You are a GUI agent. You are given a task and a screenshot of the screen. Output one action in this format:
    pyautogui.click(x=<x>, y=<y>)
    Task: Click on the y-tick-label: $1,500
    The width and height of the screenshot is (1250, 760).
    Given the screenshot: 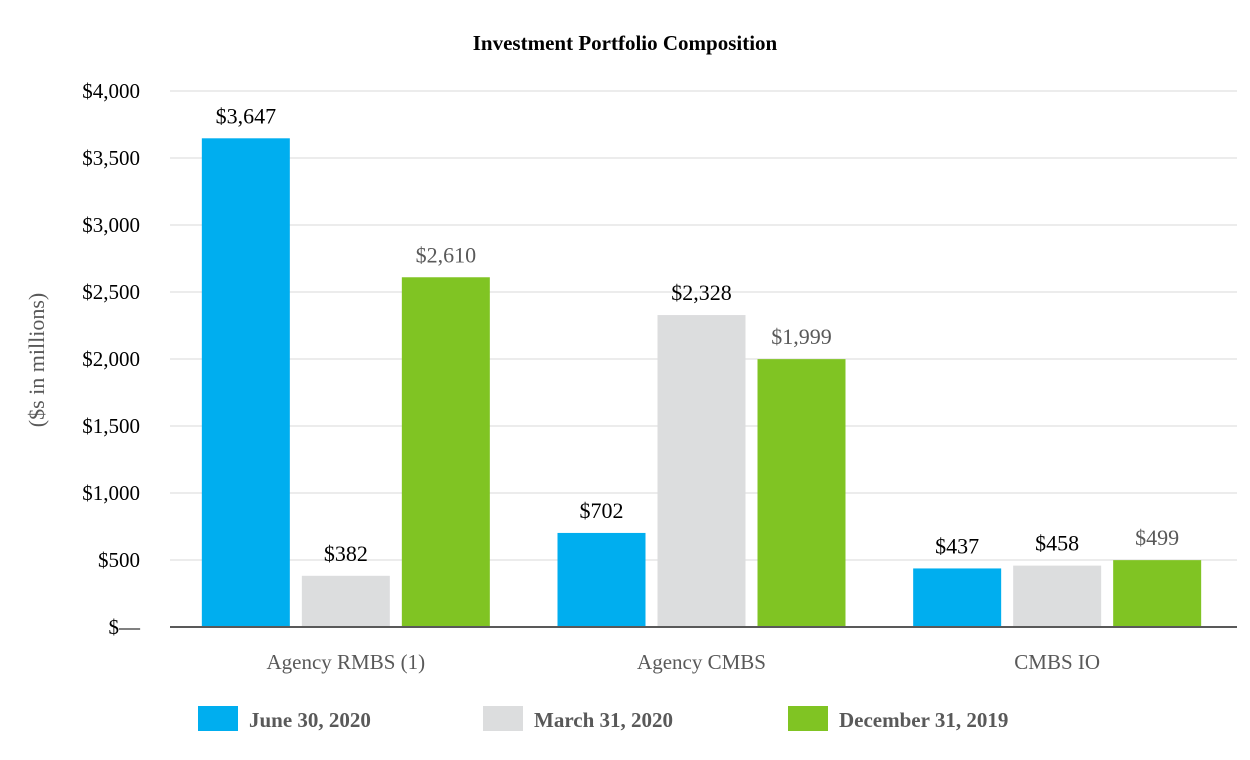 What is the action you would take?
    pyautogui.click(x=111, y=426)
    